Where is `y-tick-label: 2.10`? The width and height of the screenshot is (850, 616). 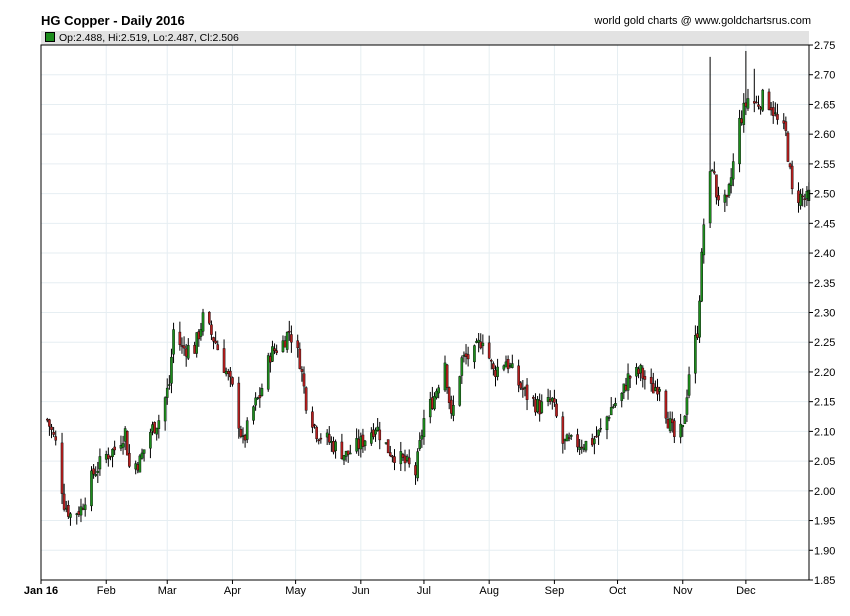
y-tick-label: 2.10 is located at coordinates (824, 432).